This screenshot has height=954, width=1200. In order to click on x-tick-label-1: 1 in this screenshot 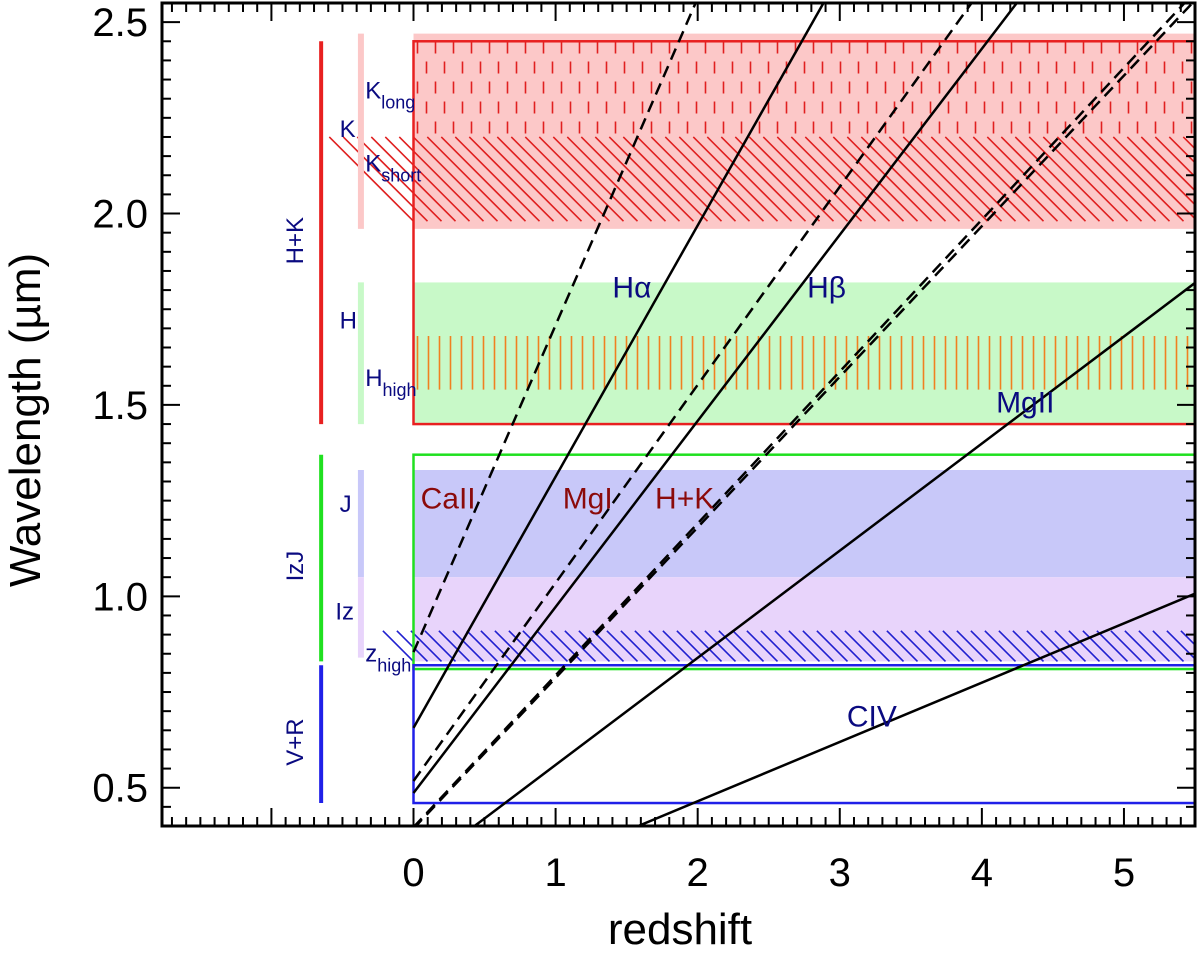, I will do `click(555, 873)`.